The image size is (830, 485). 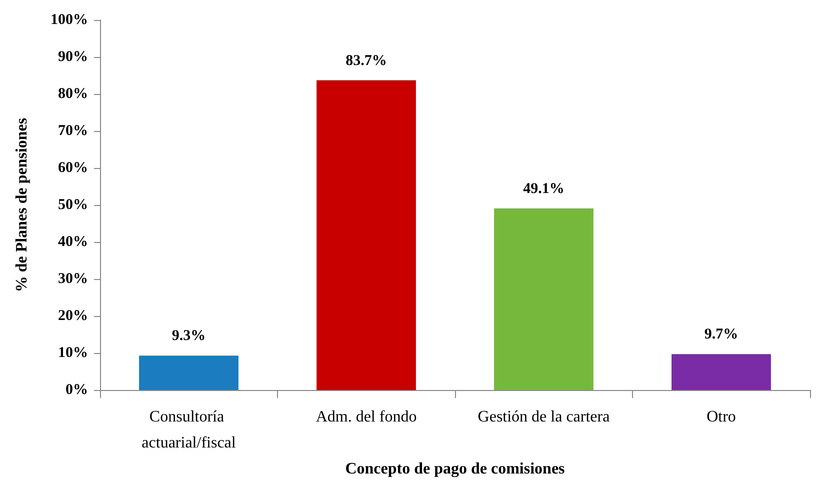 I want to click on y-tick-label: 80%, so click(x=73, y=94).